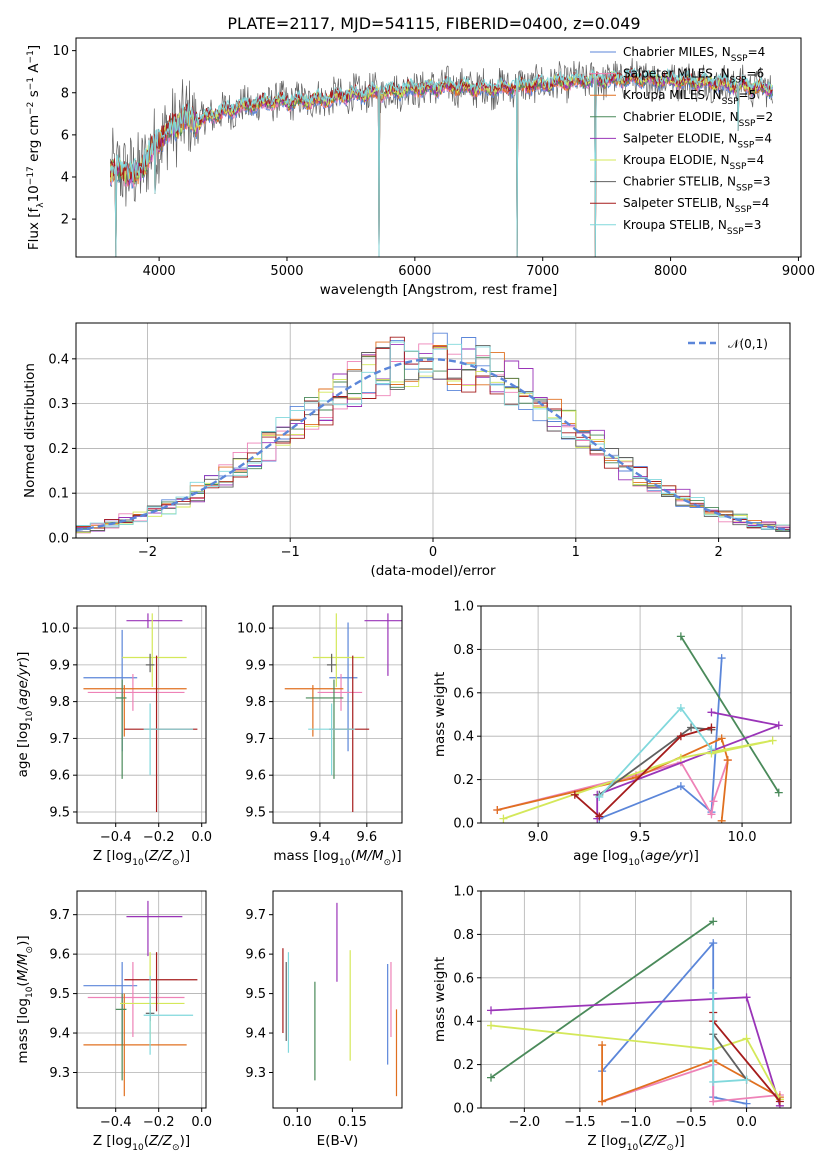  I want to click on x-axis-label: Z [log10(Z/Z⊙)], so click(141, 1143).